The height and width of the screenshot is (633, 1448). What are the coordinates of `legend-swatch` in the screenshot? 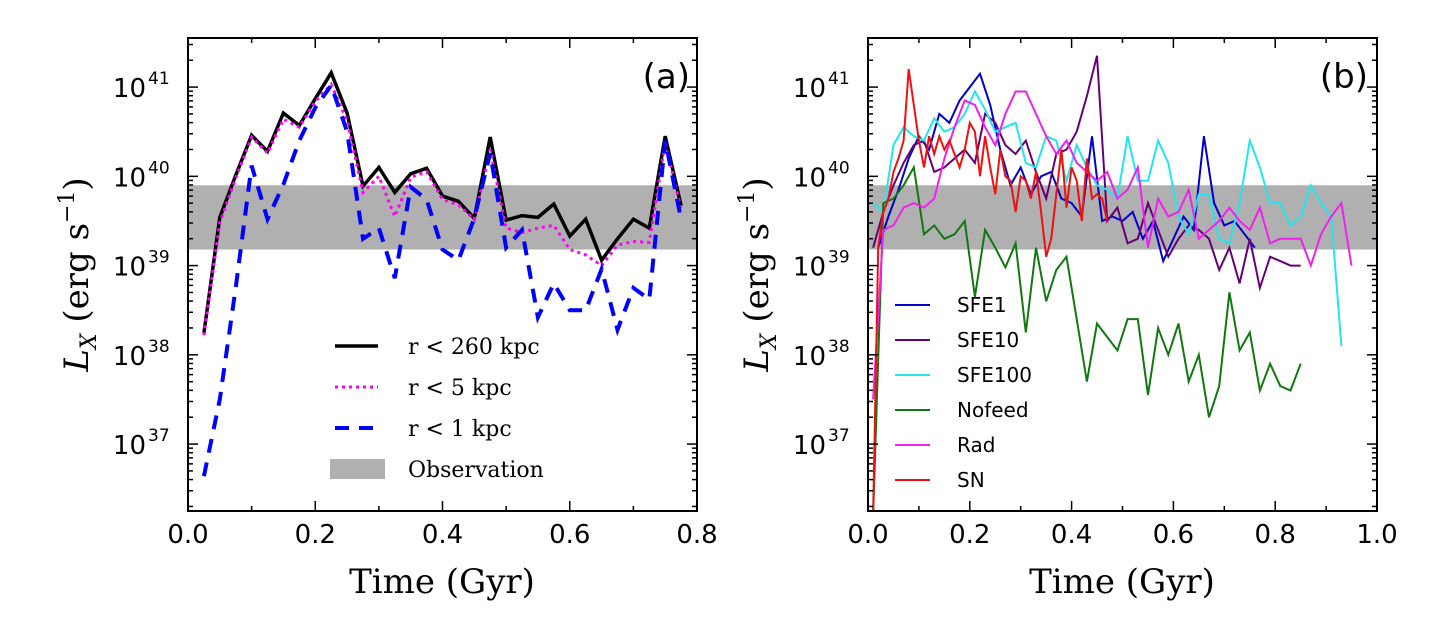 It's located at (357, 469).